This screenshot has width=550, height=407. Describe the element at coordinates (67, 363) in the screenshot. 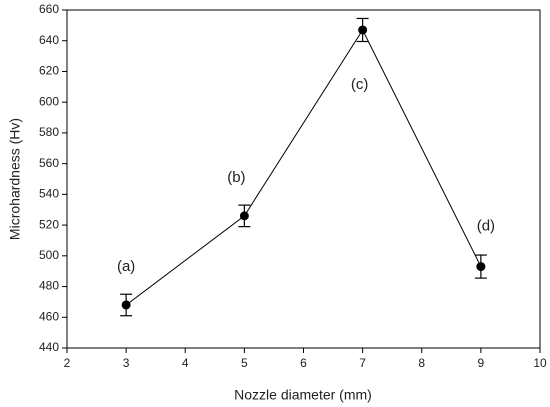

I see `x-tick-label: 2` at that location.